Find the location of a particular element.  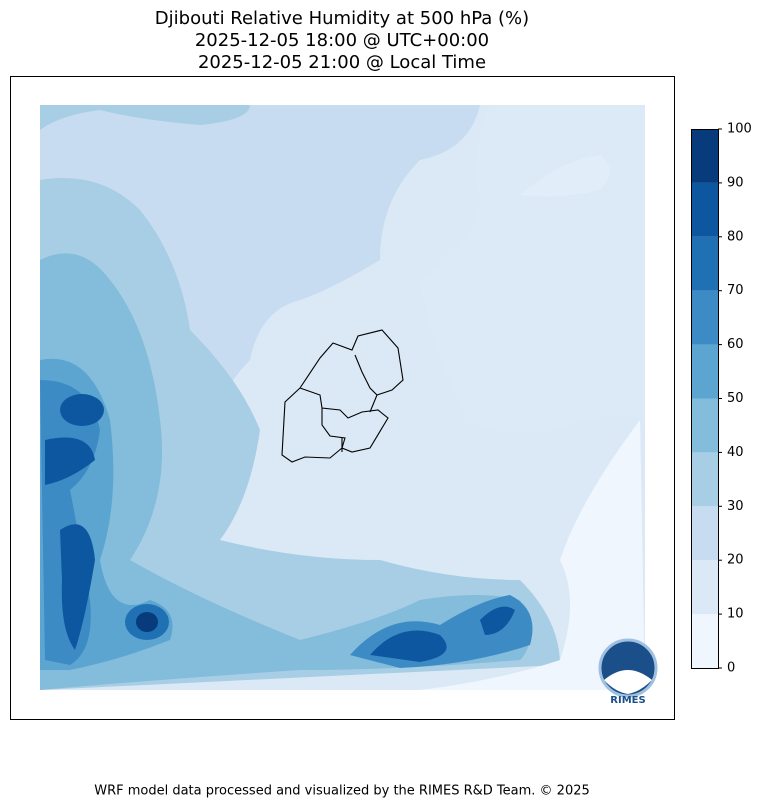

title-line: 2025-12-05 18:00 @ UTC+00:00 is located at coordinates (342, 40).